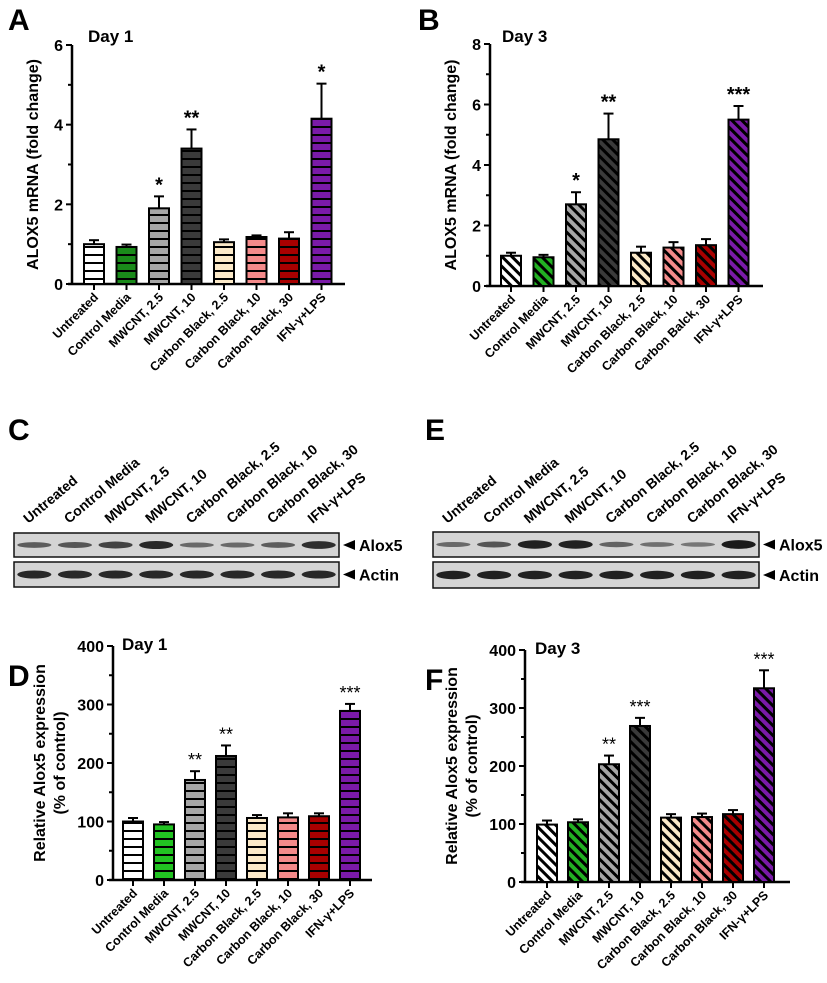 The image size is (827, 983). What do you see at coordinates (476, 45) in the screenshot?
I see `y-tick-label: 8` at bounding box center [476, 45].